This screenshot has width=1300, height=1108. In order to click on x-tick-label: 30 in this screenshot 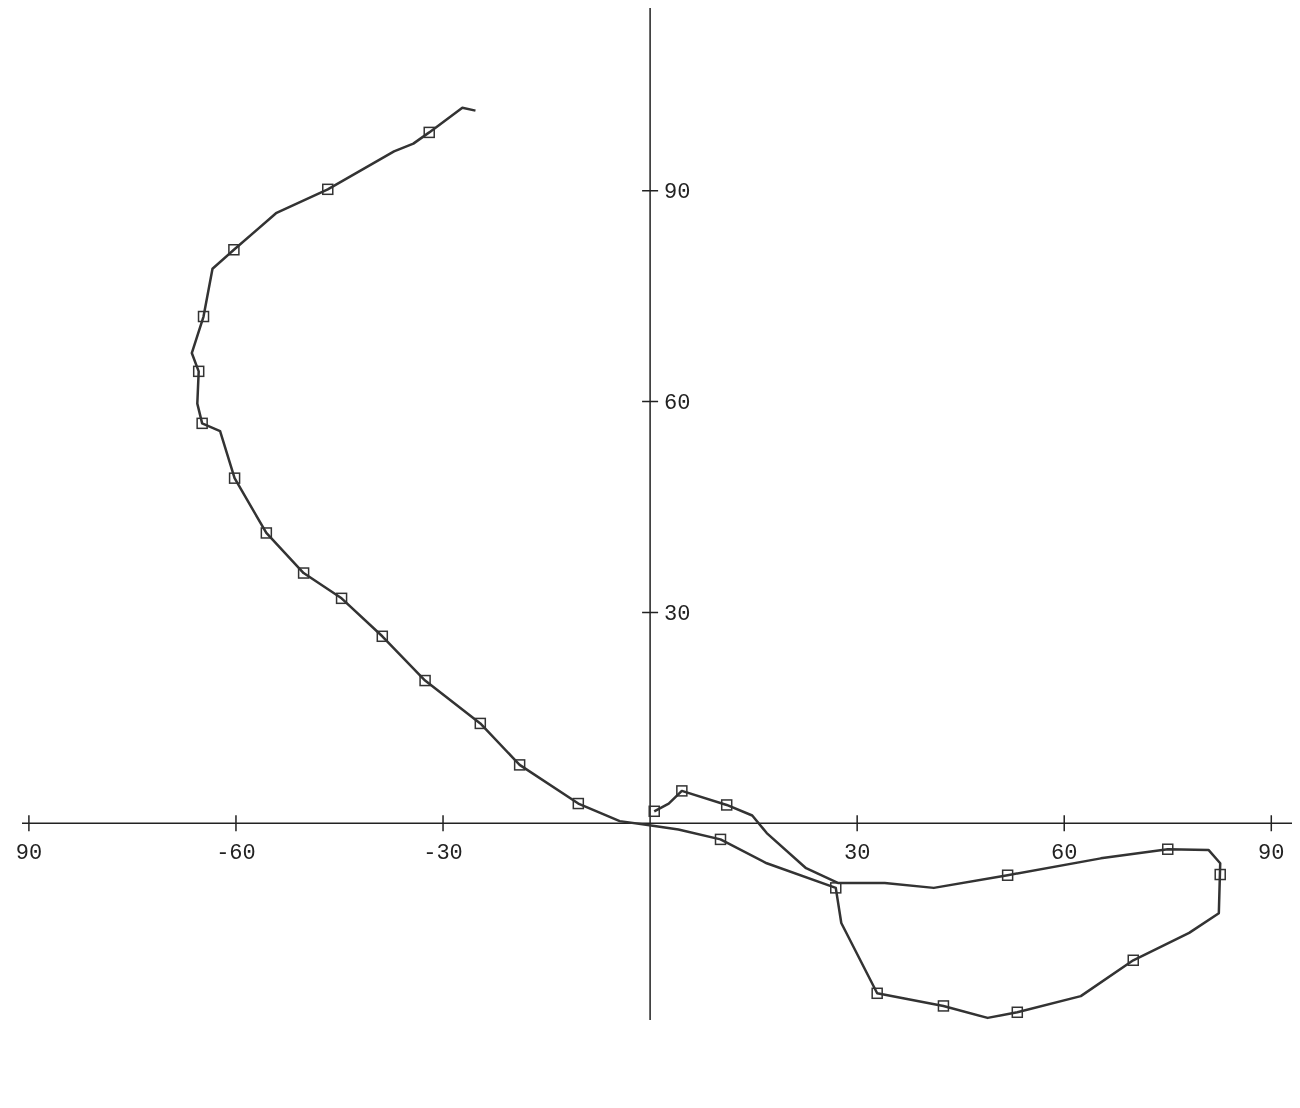, I will do `click(857, 854)`.